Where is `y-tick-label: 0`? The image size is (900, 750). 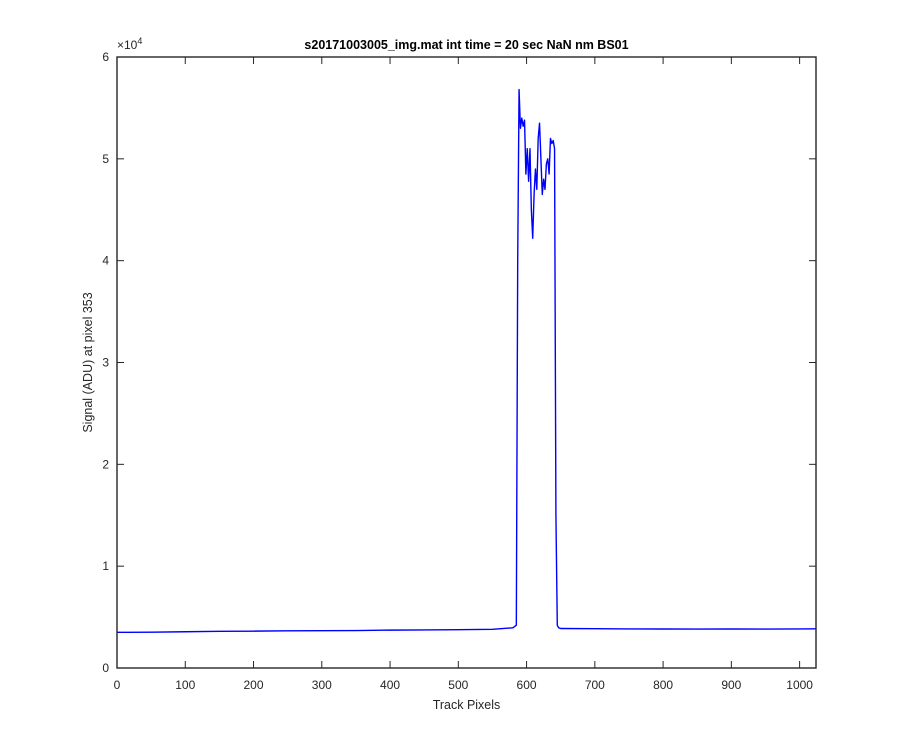
y-tick-label: 0 is located at coordinates (105, 668).